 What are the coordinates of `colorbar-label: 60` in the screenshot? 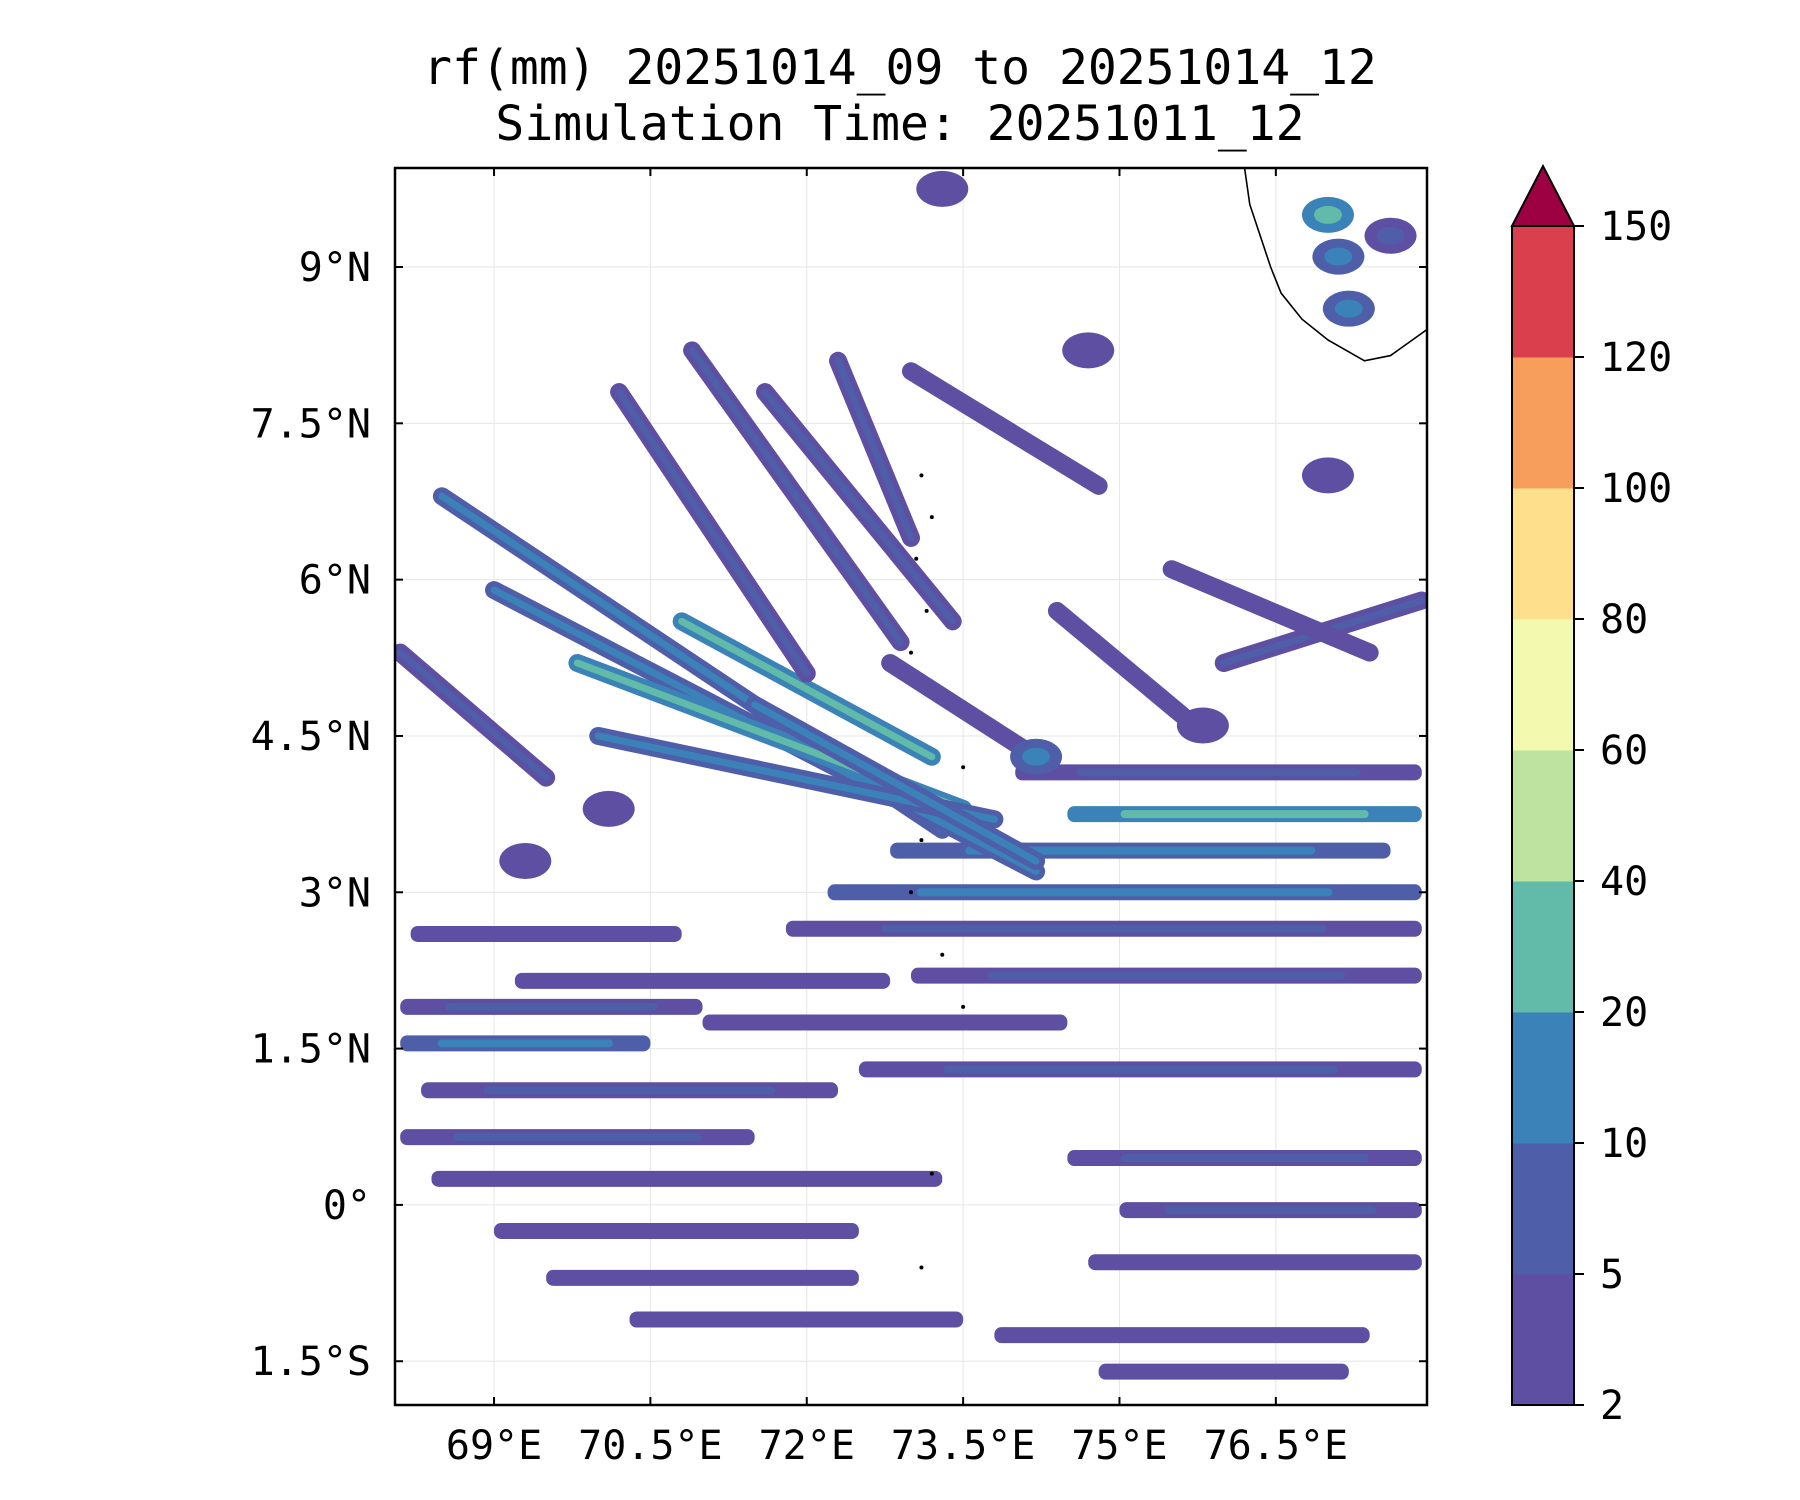 It's located at (1624, 751).